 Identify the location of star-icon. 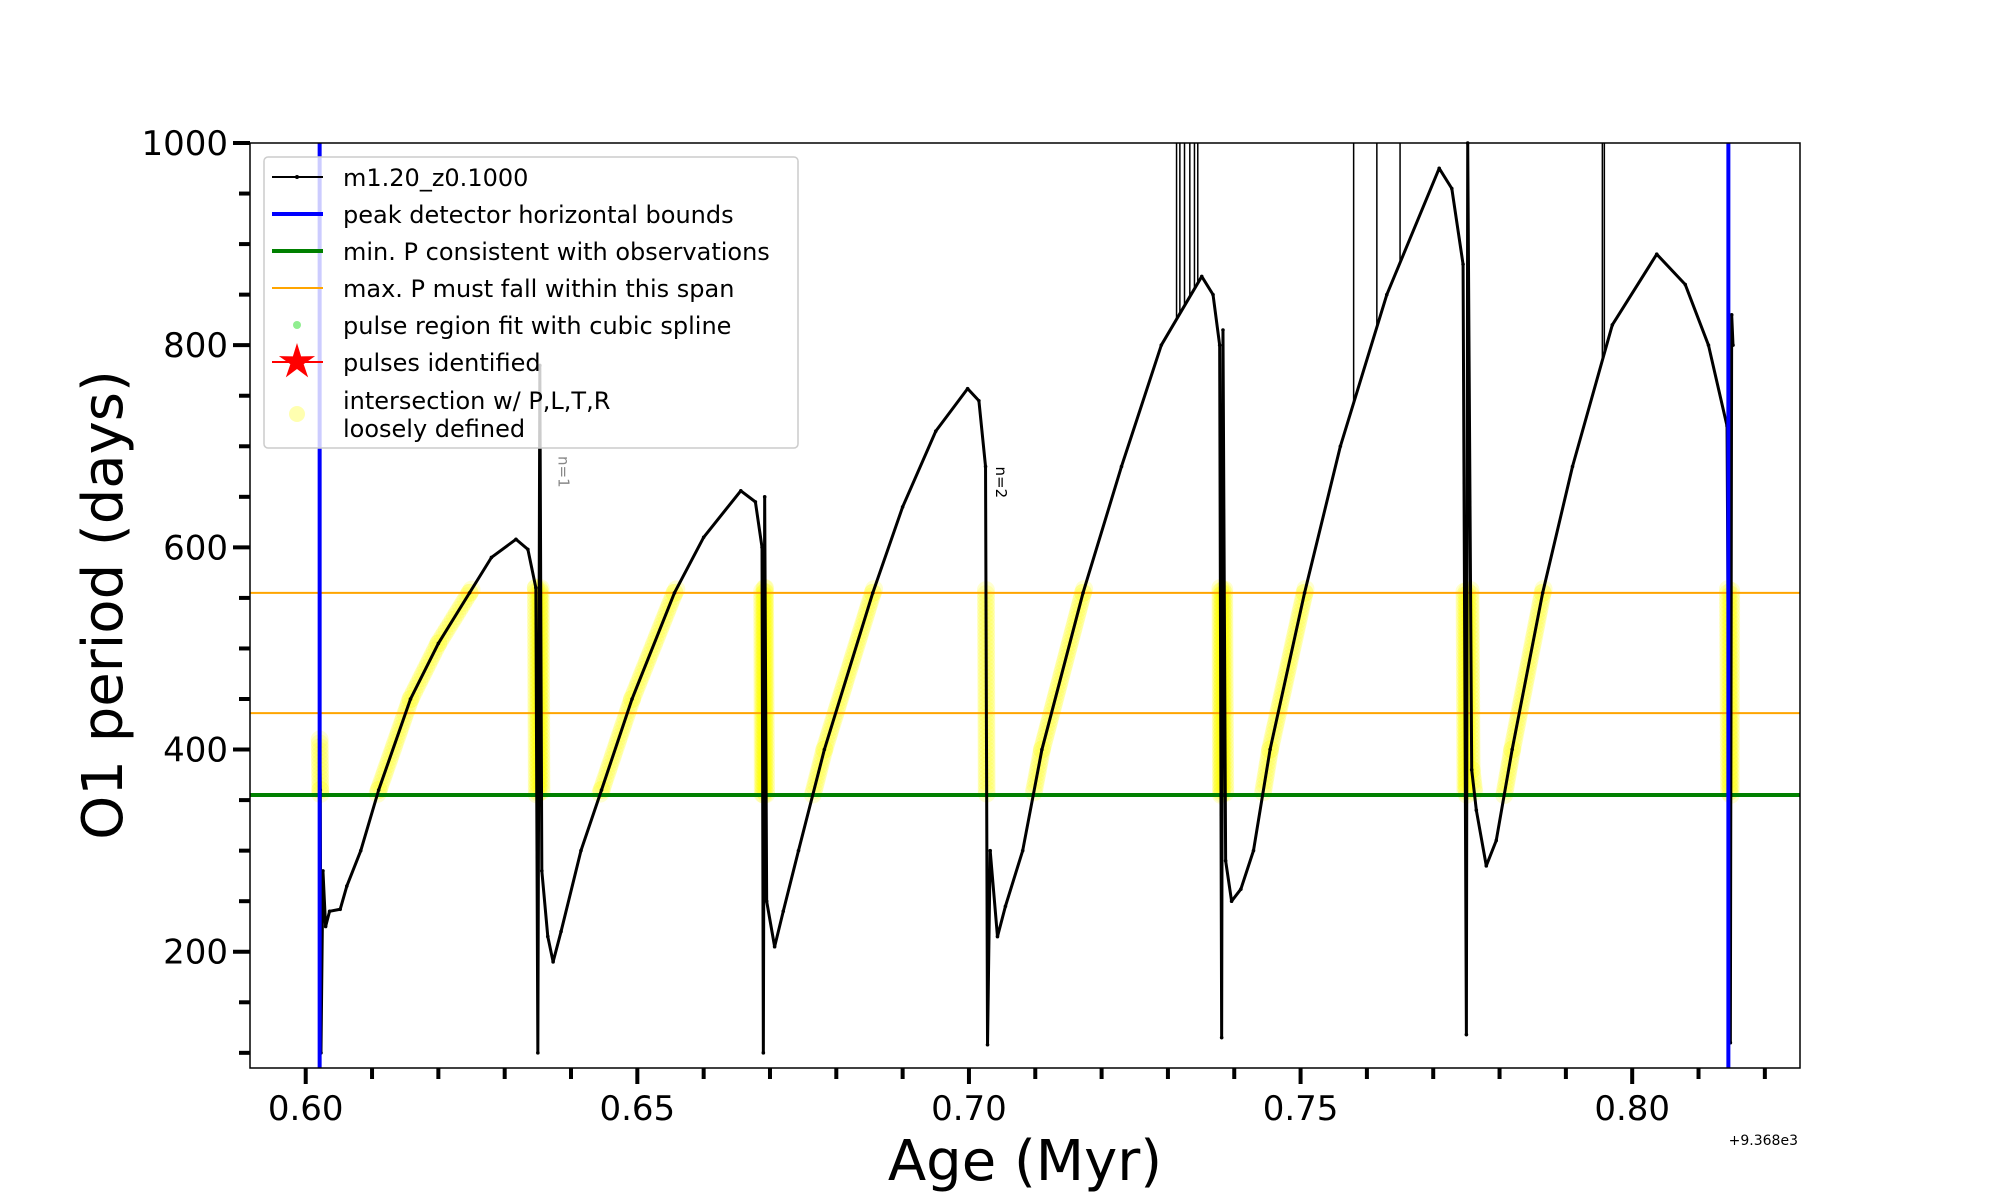
(297, 360).